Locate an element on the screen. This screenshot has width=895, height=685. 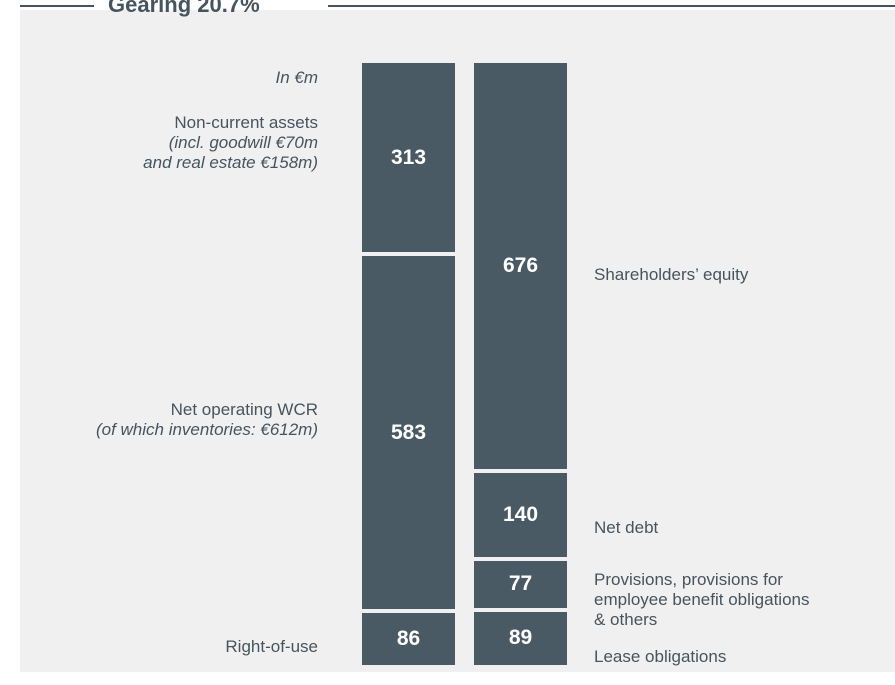
right-bar-segment-value: 89 is located at coordinates (520, 638).